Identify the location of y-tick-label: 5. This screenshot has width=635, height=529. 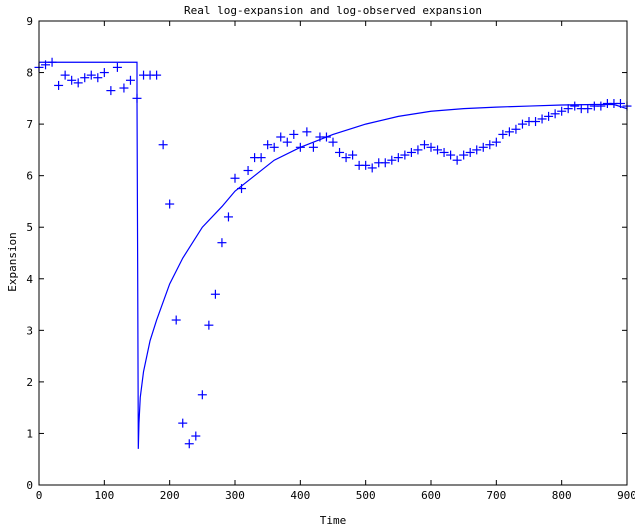
(29, 227).